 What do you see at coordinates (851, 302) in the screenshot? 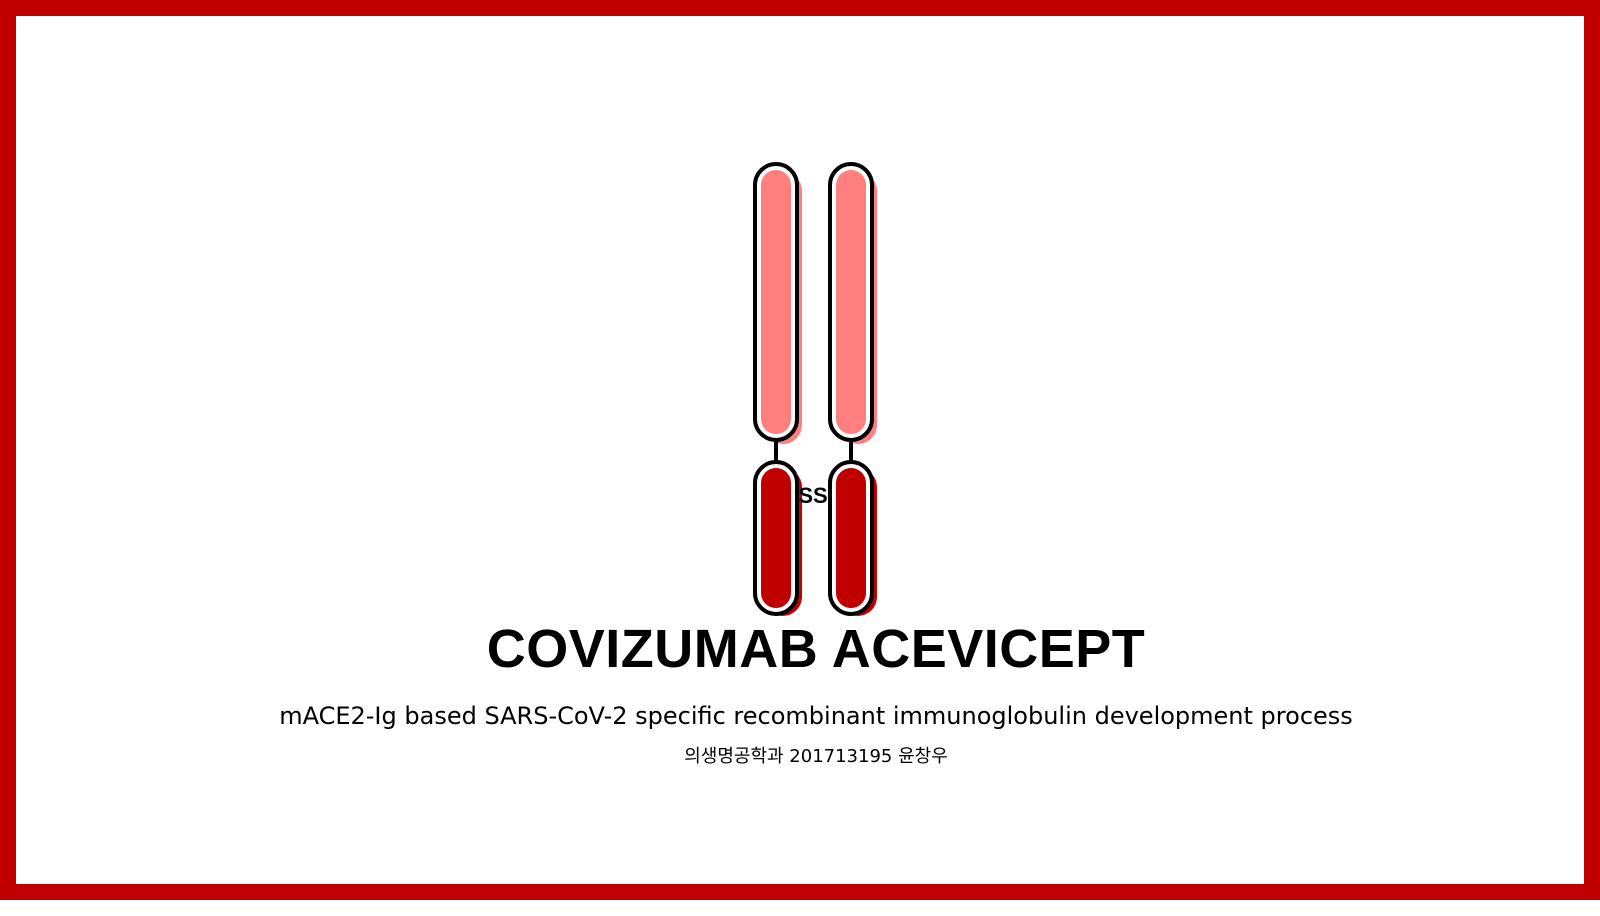
I see `right-upper-domain-fill` at bounding box center [851, 302].